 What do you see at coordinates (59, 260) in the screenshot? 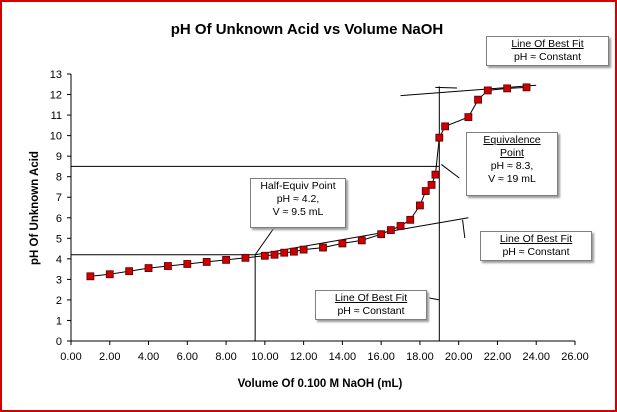
I see `y-tick-label: 4` at bounding box center [59, 260].